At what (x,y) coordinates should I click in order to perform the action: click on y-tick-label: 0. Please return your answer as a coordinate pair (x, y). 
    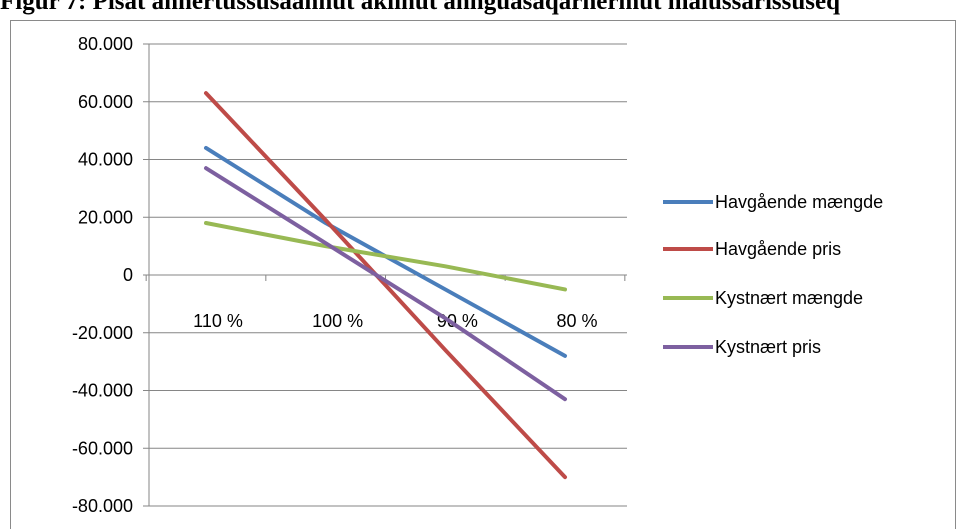
    Looking at the image, I should click on (128, 275).